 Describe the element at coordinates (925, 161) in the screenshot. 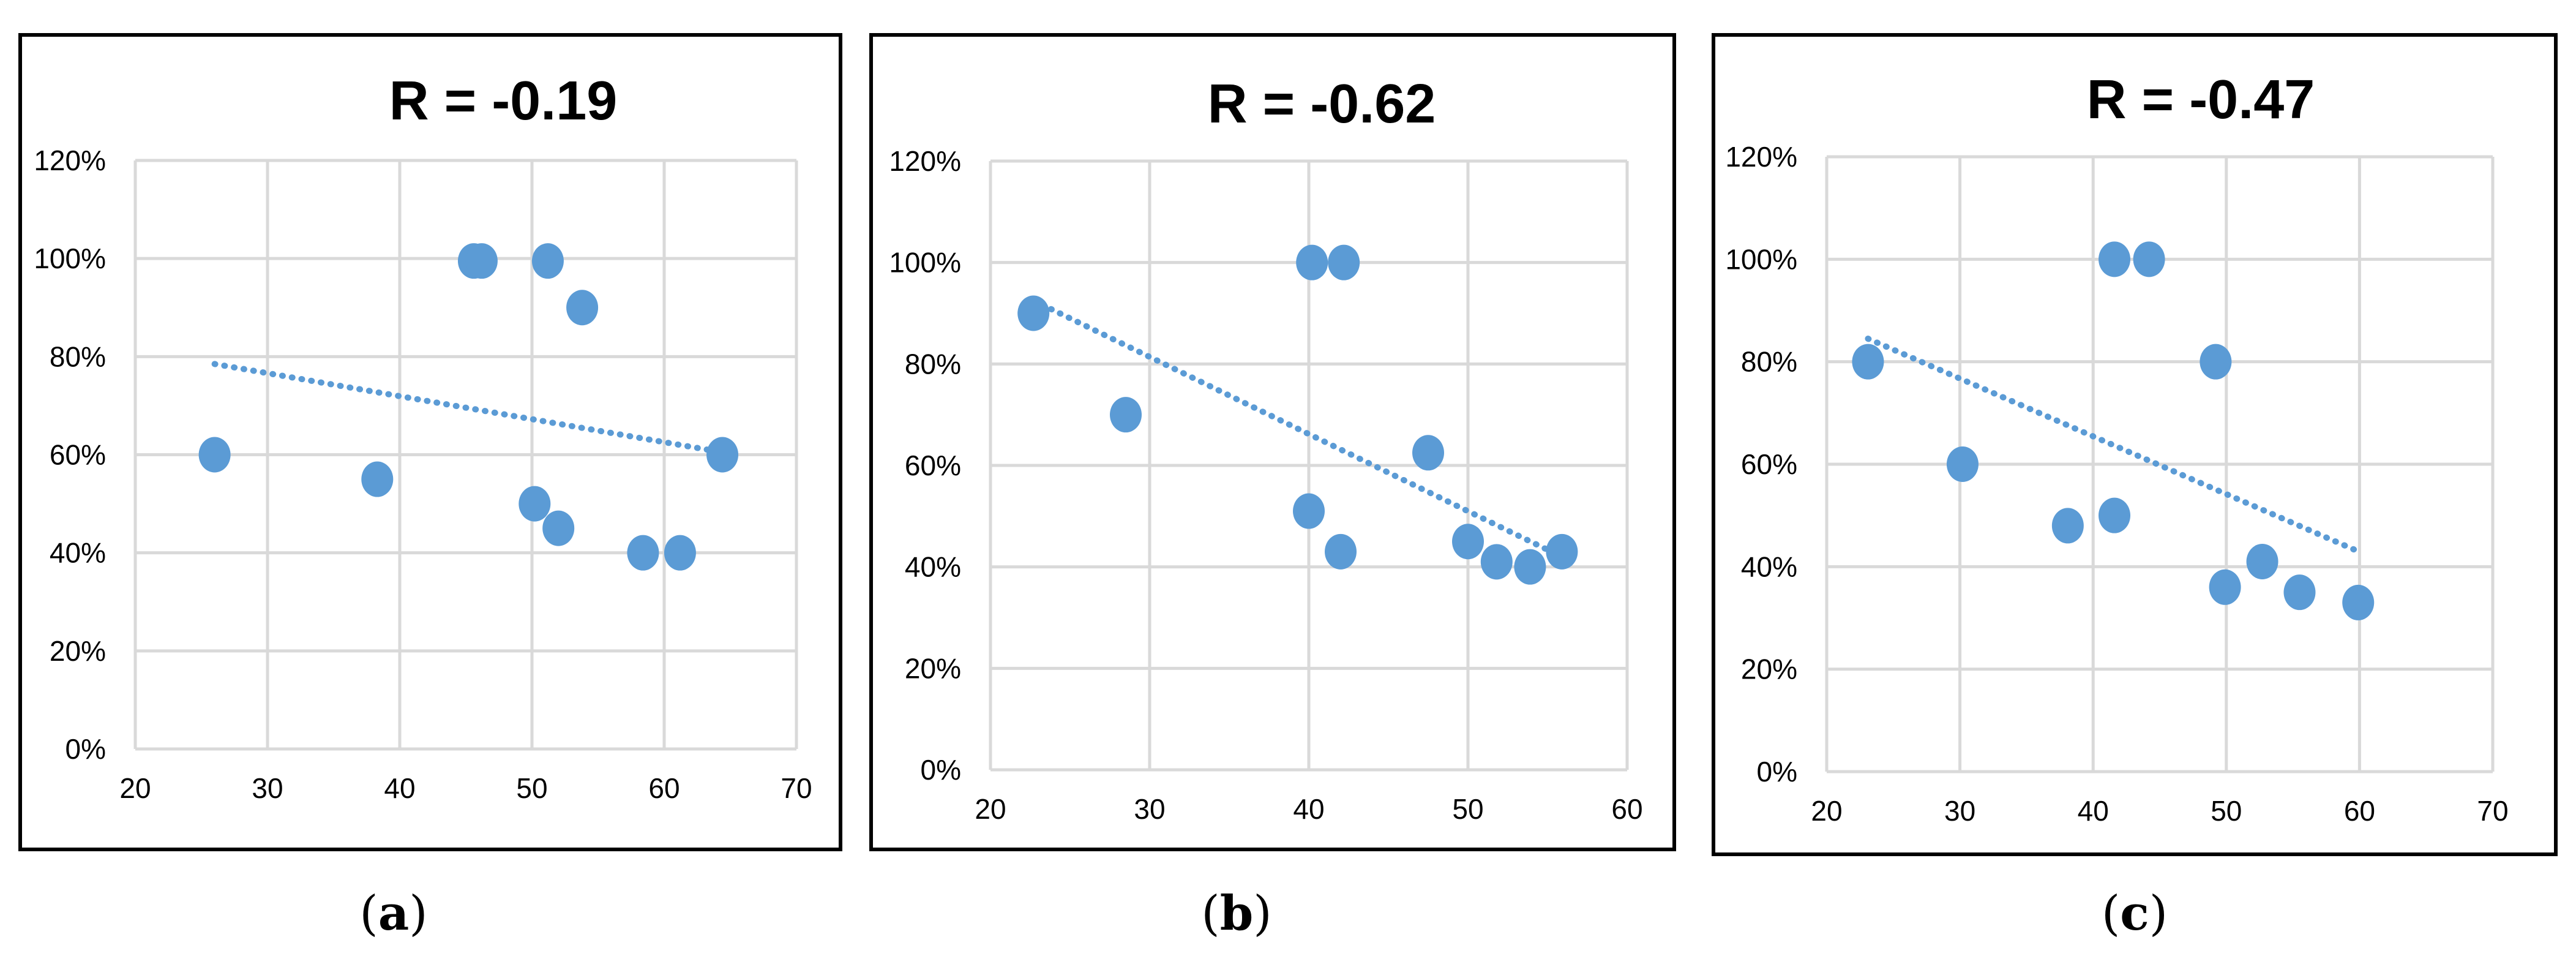

I see `y-tick-label-b-6: 120%` at that location.